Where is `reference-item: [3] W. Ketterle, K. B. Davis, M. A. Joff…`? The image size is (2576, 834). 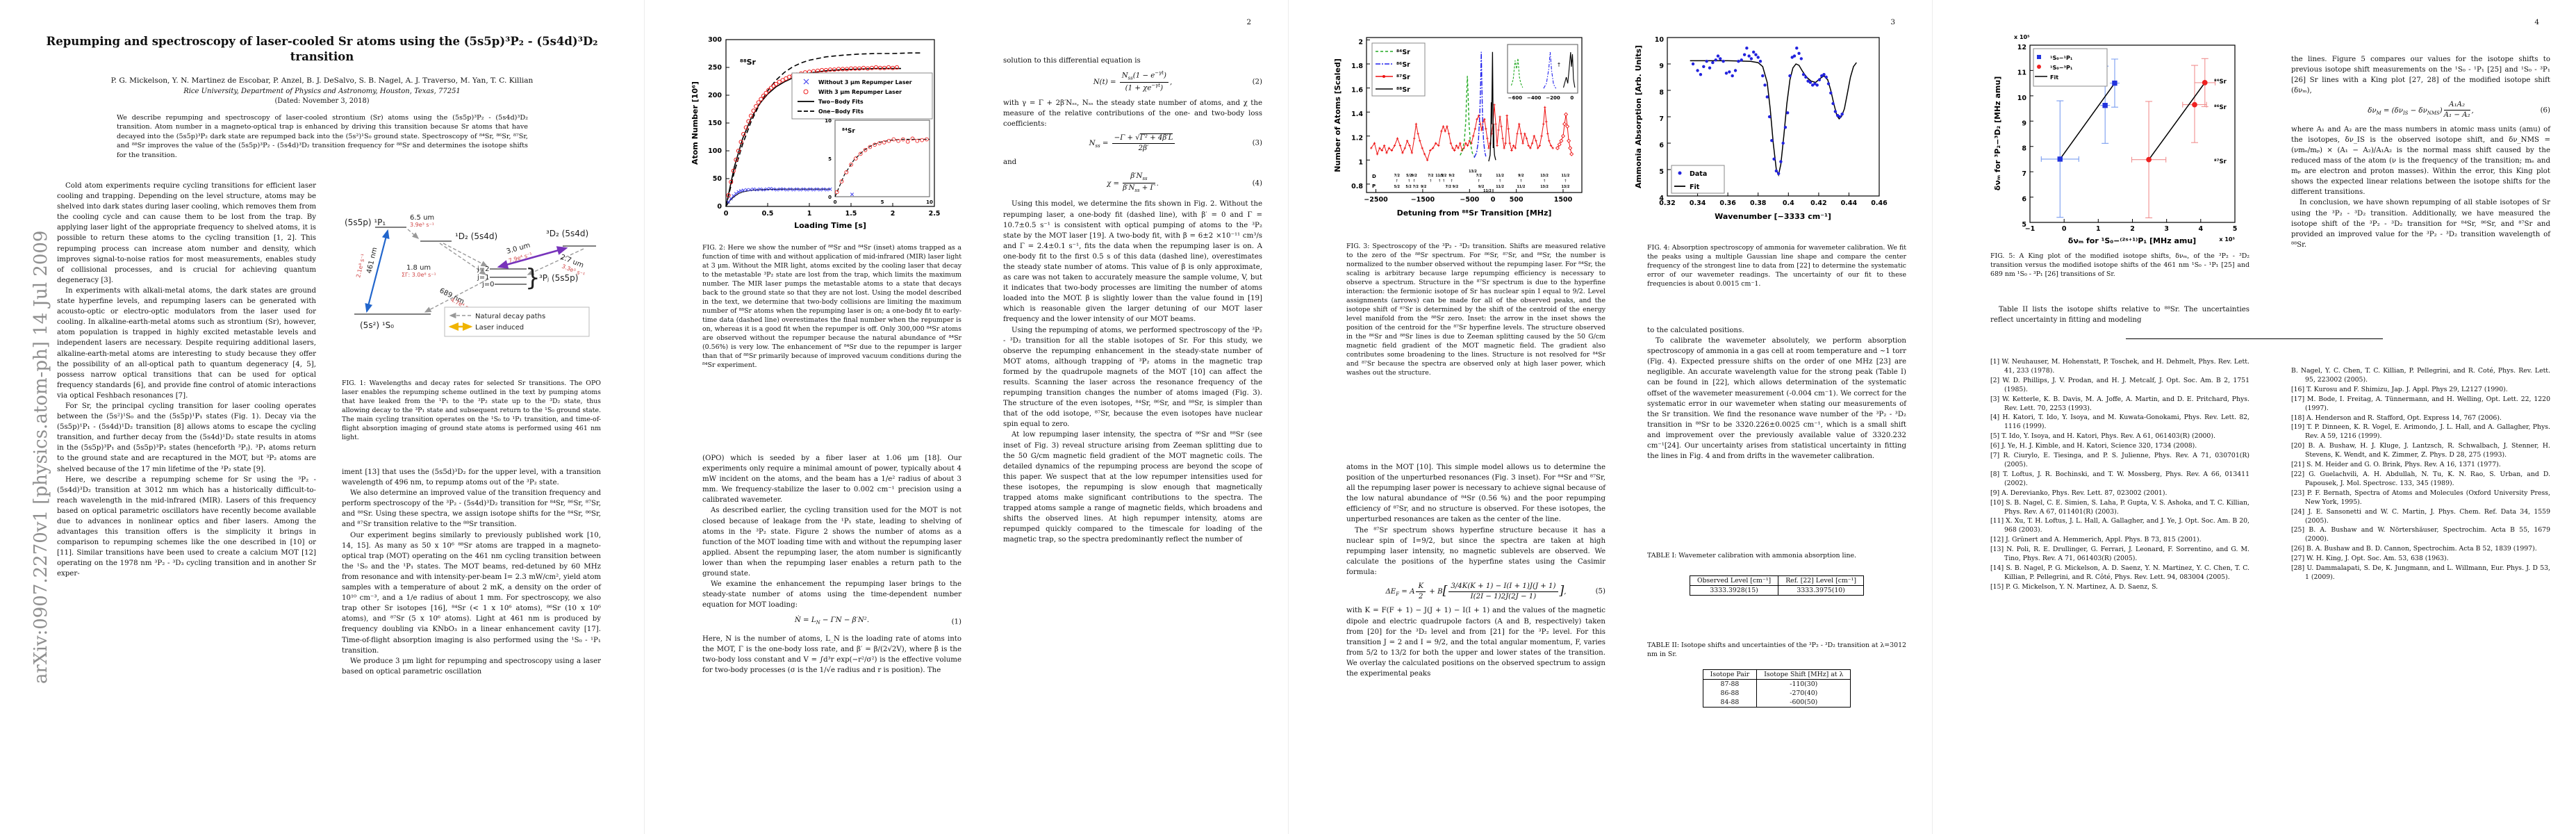 reference-item: [3] W. Ketterle, K. B. Davis, M. A. Joff… is located at coordinates (2120, 403).